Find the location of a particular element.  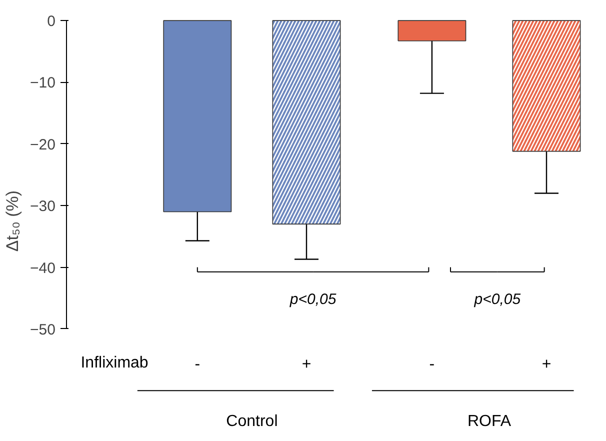

text: ROFA is located at coordinates (489, 421).